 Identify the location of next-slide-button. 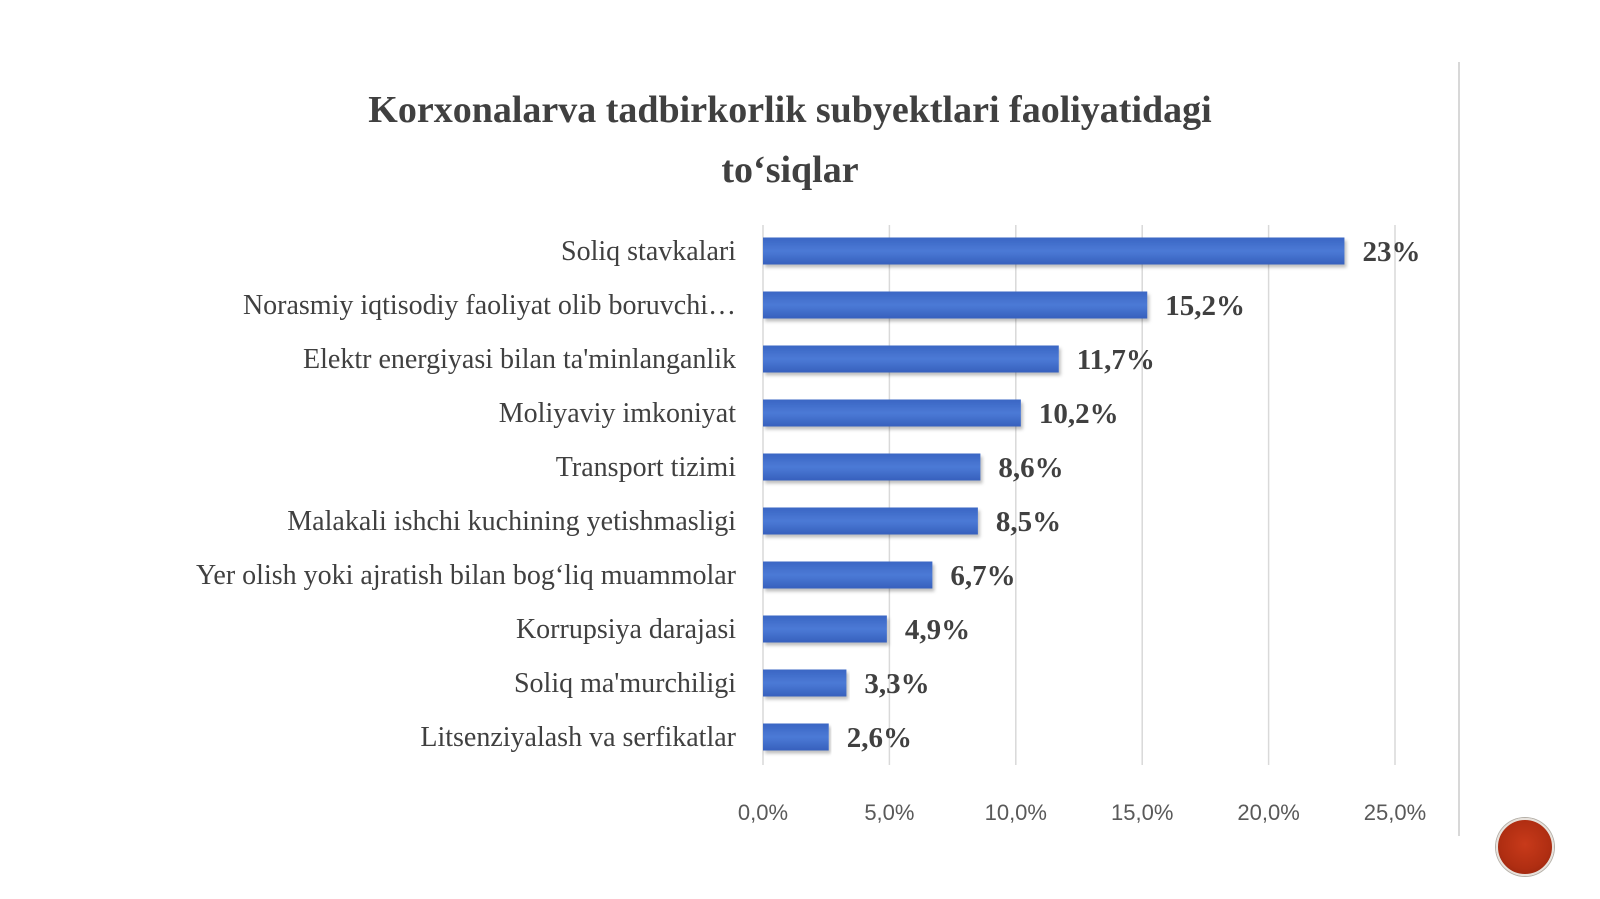
(1525, 847).